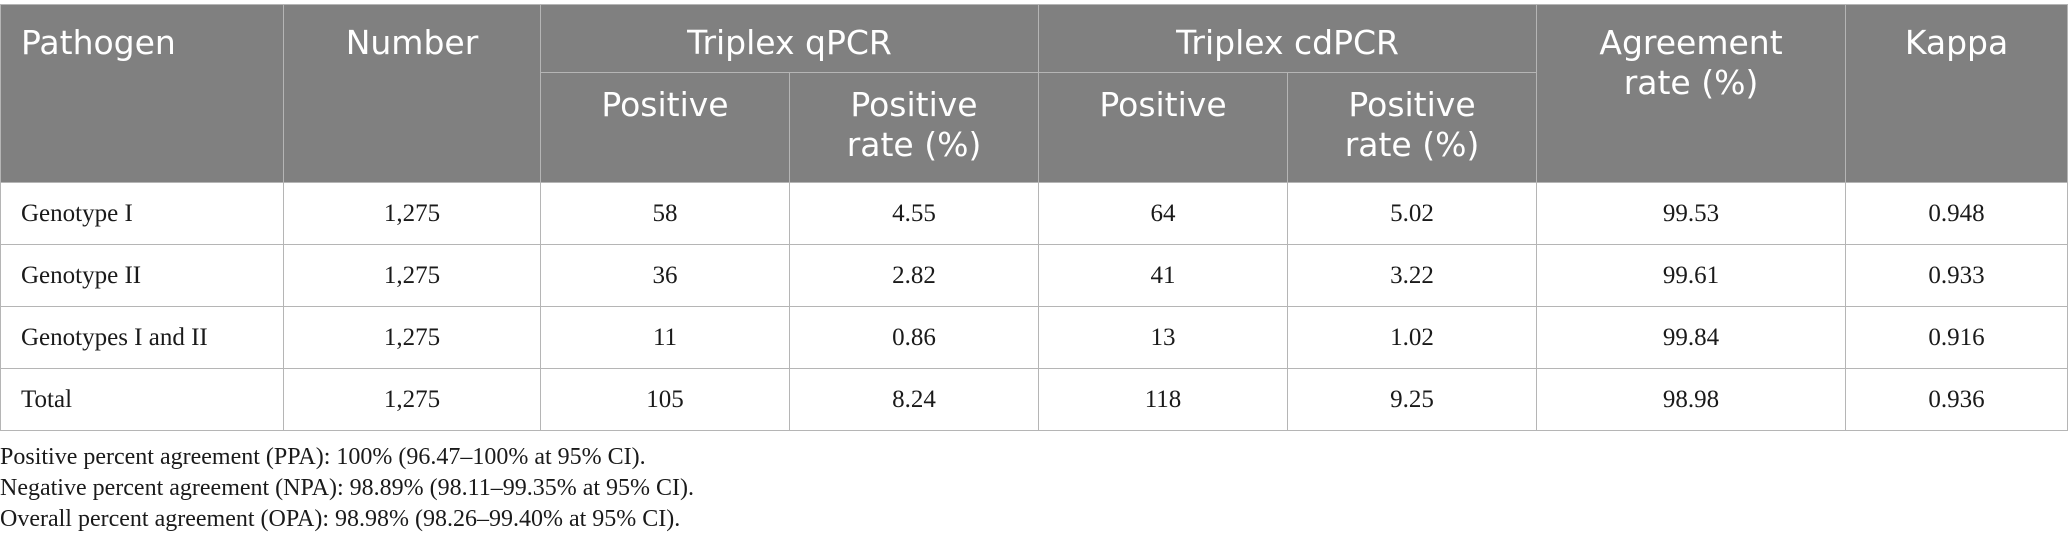 Image resolution: width=2068 pixels, height=556 pixels. What do you see at coordinates (914, 144) in the screenshot?
I see `header-qpcr-rate-line2: rate (%)` at bounding box center [914, 144].